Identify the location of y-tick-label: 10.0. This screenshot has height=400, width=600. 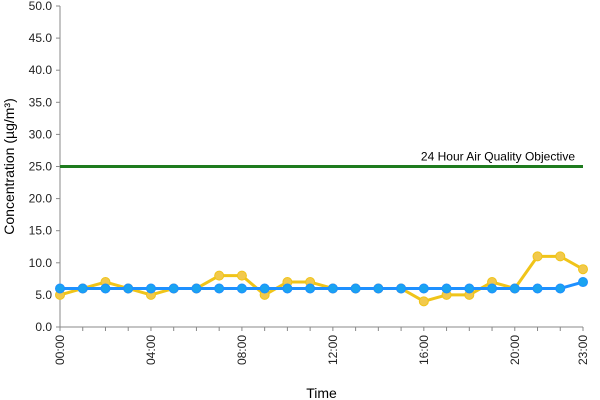
(41, 263).